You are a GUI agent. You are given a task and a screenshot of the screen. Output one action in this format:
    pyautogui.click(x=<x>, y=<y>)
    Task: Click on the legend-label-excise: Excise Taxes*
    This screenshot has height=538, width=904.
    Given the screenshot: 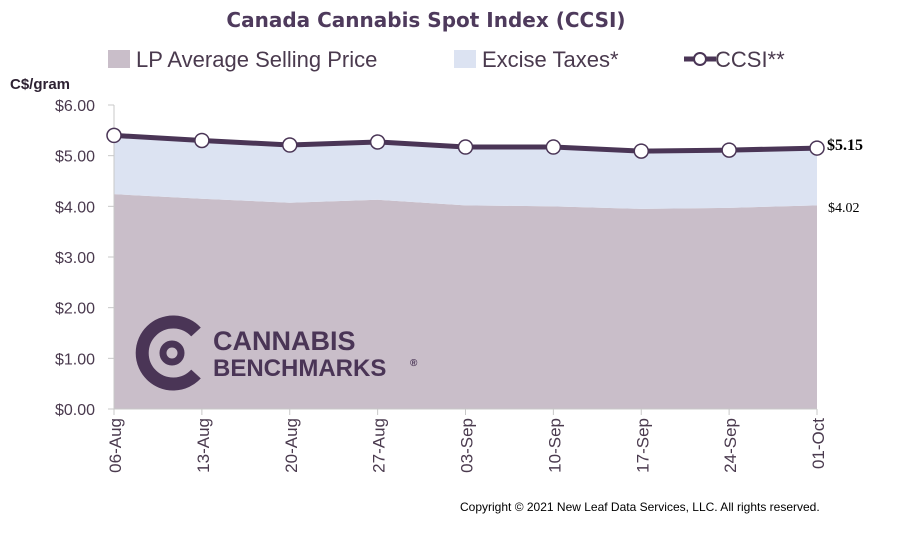 What is the action you would take?
    pyautogui.click(x=550, y=59)
    